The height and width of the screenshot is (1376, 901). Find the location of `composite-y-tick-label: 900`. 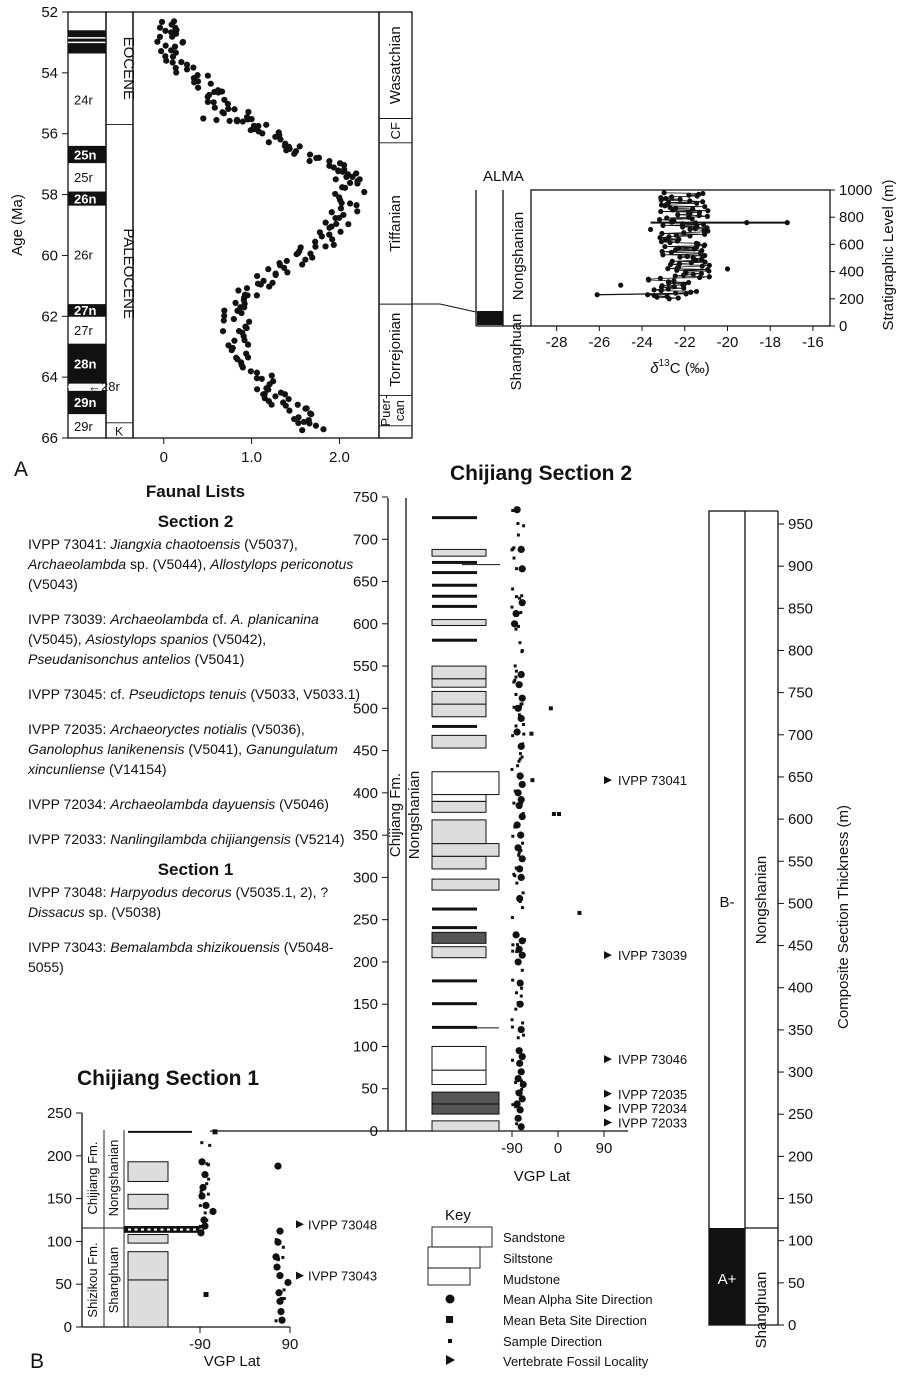

composite-y-tick-label: 900 is located at coordinates (800, 566).